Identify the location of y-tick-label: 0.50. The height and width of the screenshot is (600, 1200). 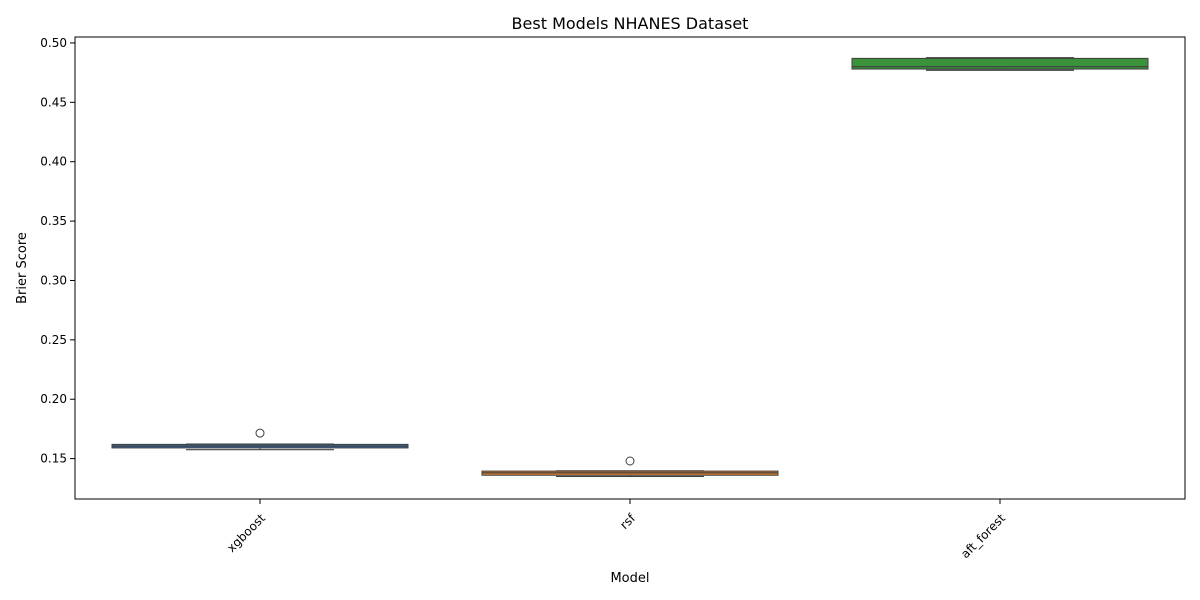
(53, 43).